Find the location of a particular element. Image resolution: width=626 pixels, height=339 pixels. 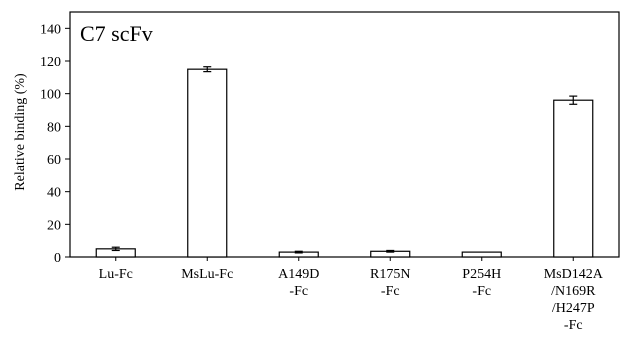

x-tick-label-line: Lu-Fc is located at coordinates (116, 274).